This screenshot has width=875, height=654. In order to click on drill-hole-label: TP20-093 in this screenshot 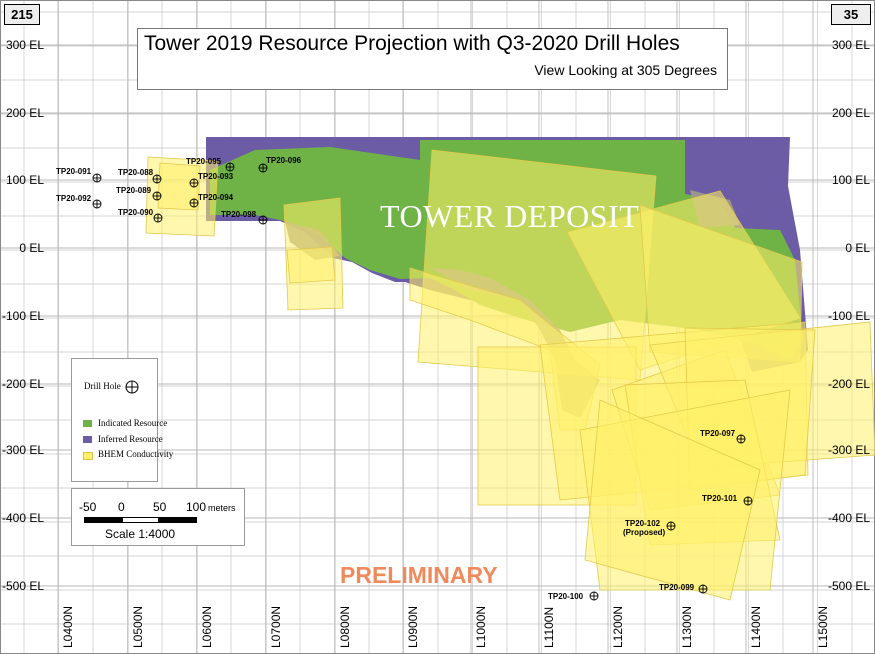, I will do `click(216, 176)`.